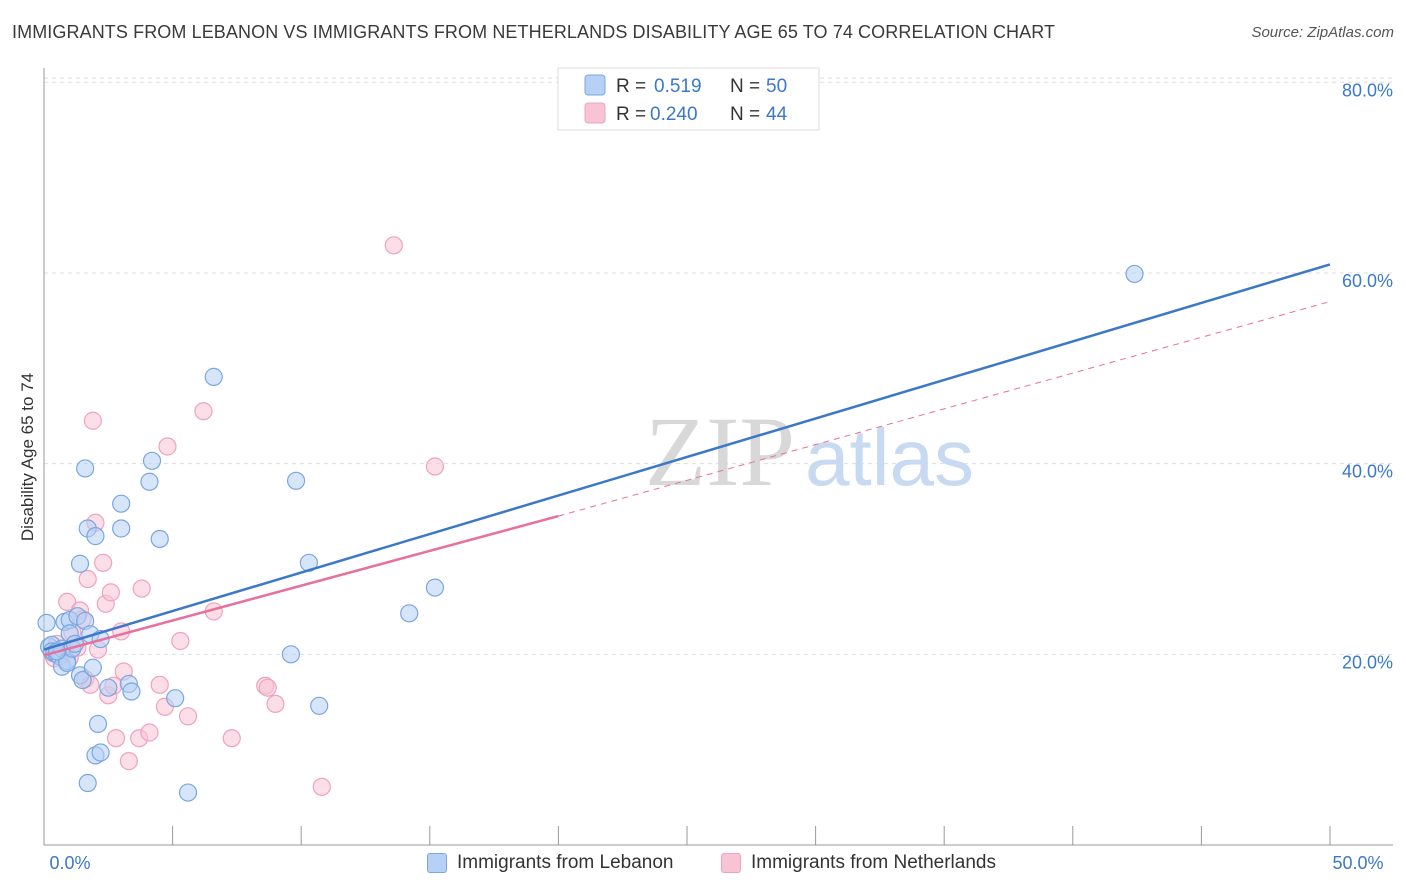  What do you see at coordinates (1322, 32) in the screenshot?
I see `source-label: Source: ZipAtlas.com` at bounding box center [1322, 32].